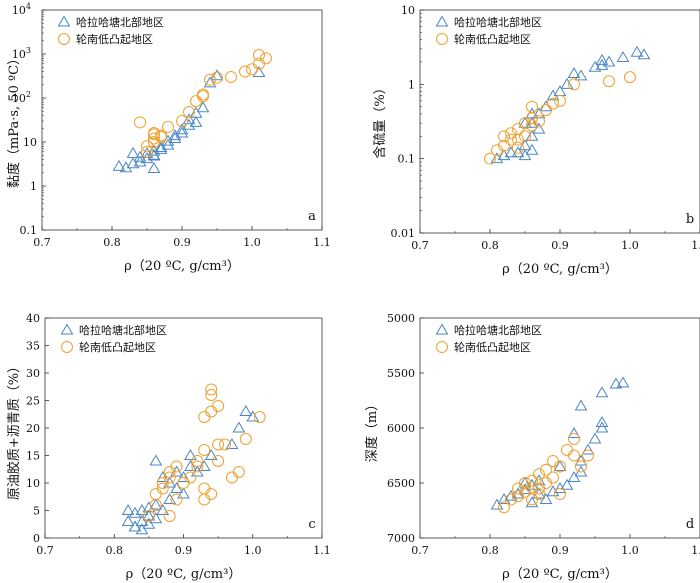 The image size is (700, 583). I want to click on y-axis-label: 含硫量（%）, so click(380, 119).